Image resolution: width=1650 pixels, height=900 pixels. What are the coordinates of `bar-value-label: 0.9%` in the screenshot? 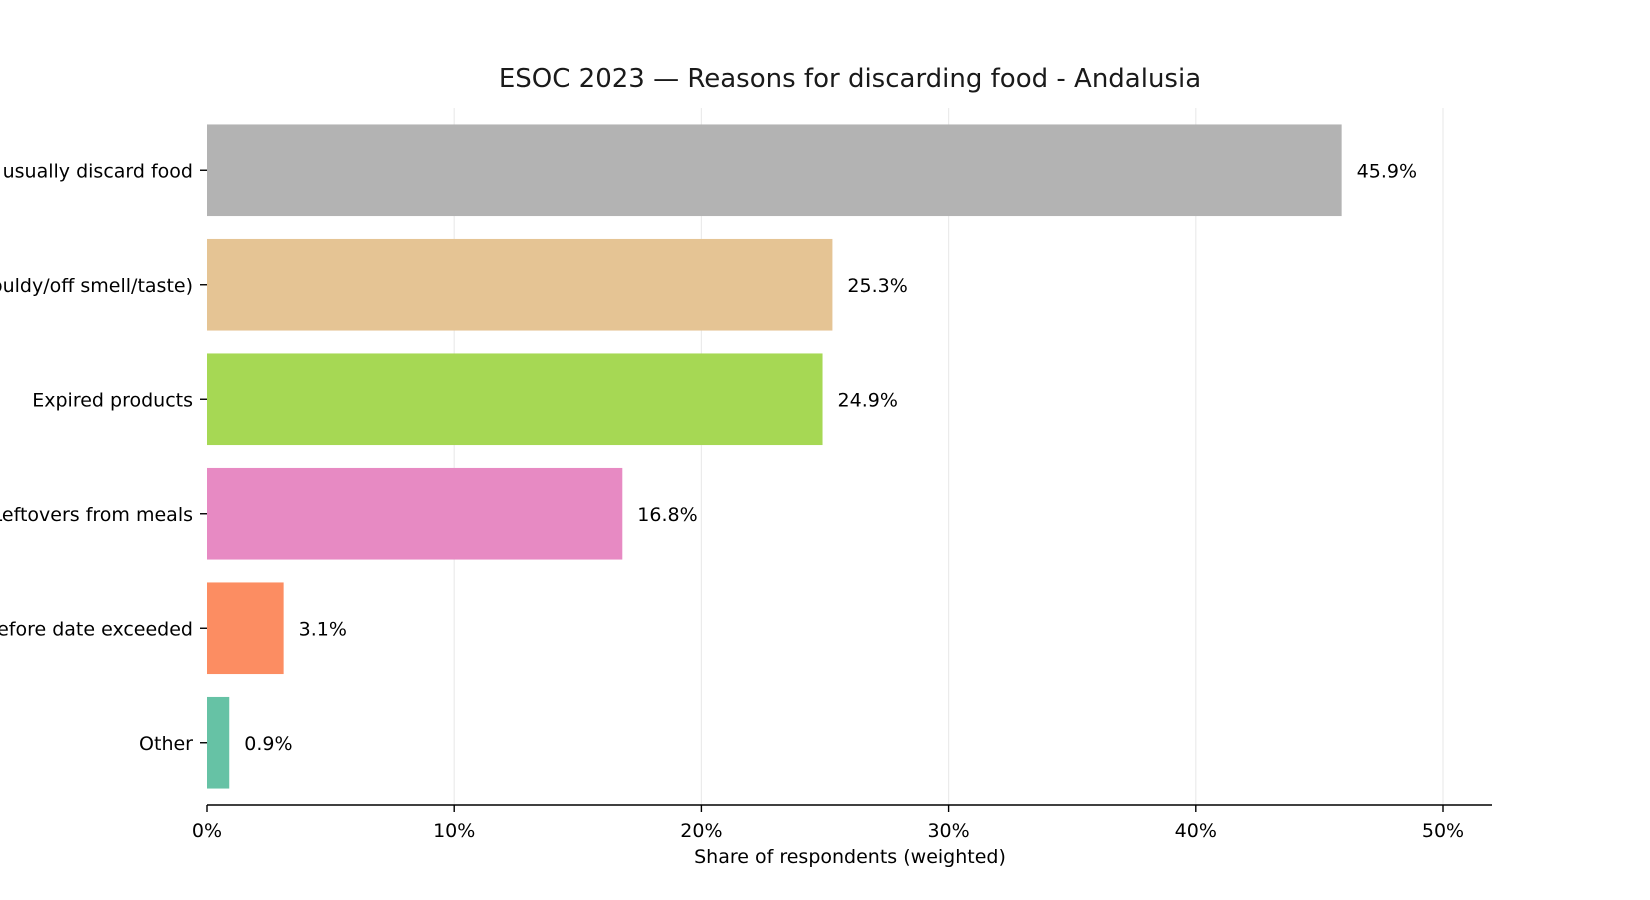 It's located at (268, 744).